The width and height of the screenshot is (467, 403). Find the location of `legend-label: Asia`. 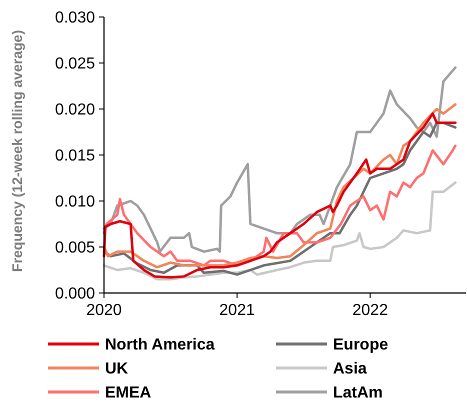

legend-label: Asia is located at coordinates (350, 369).